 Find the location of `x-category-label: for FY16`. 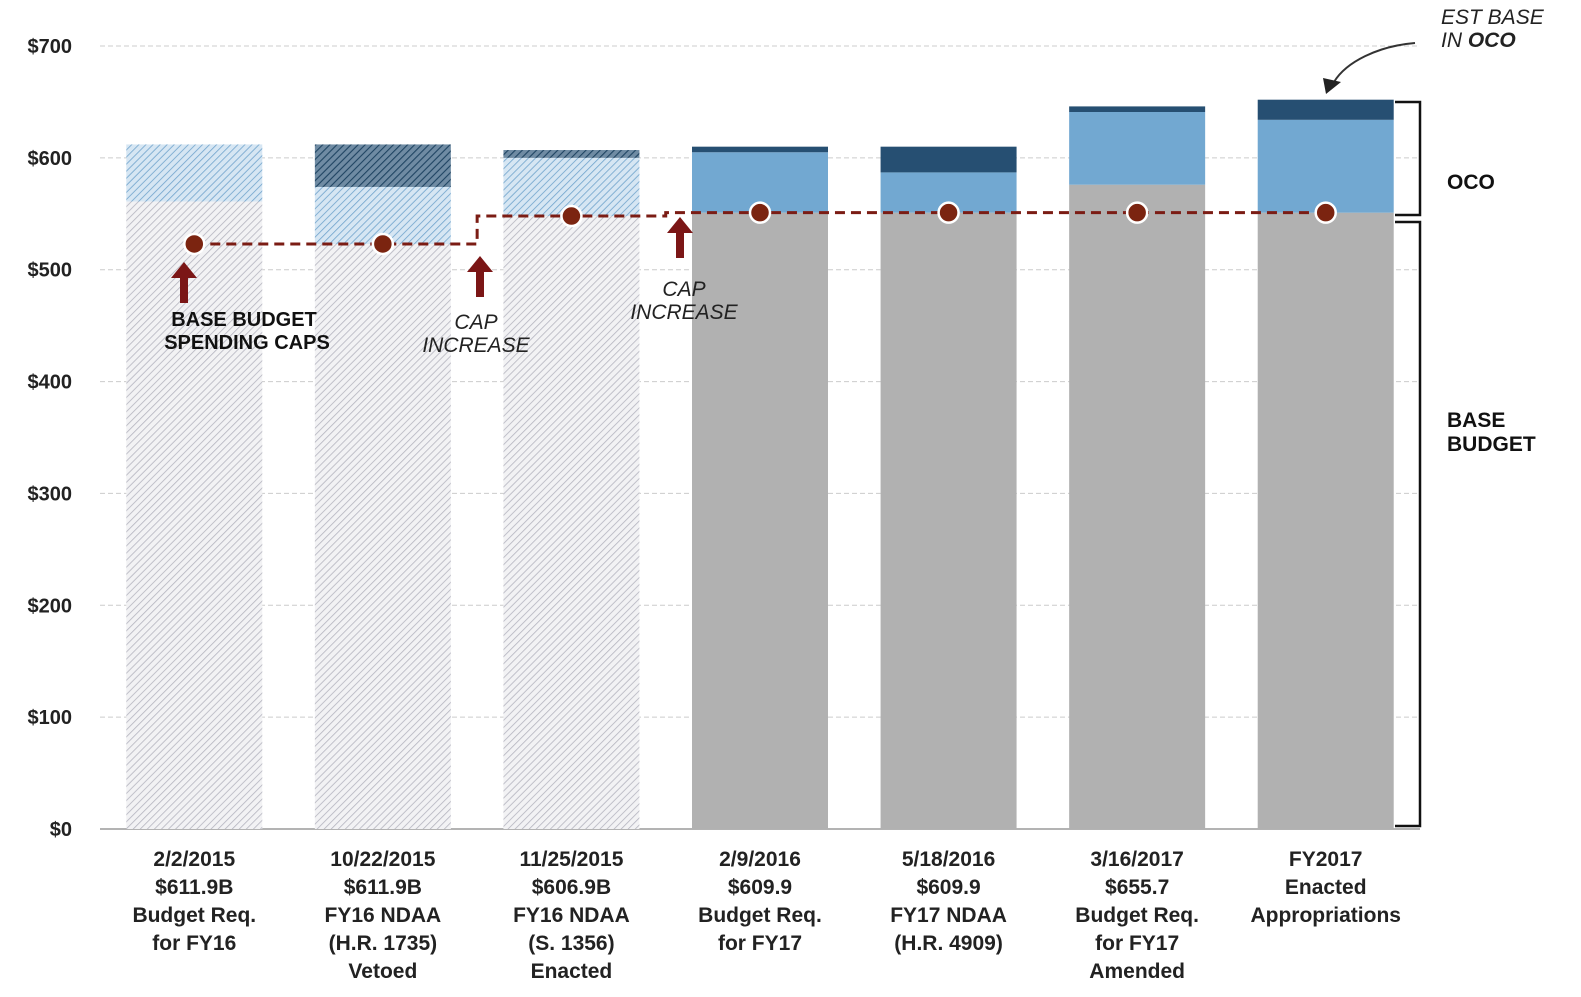

x-category-label: for FY16 is located at coordinates (194, 943).